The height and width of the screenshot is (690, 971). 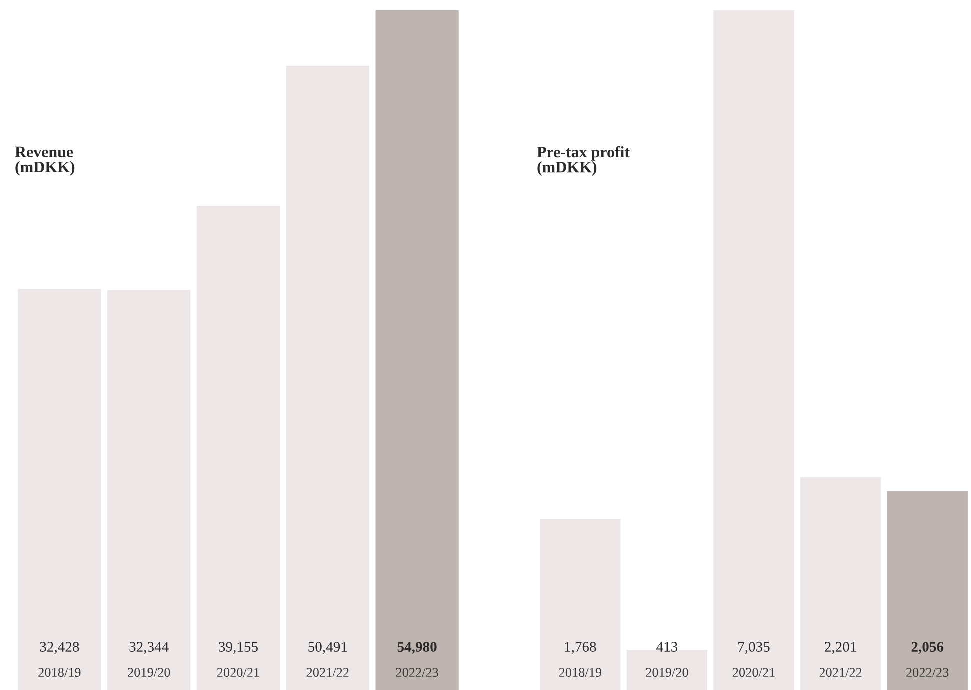 What do you see at coordinates (583, 161) in the screenshot?
I see `text: Pre-tax profit (mDKK)` at bounding box center [583, 161].